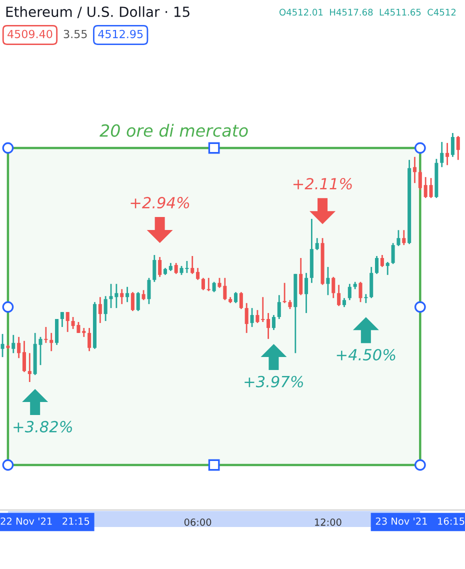 Image resolution: width=465 pixels, height=569 pixels. Describe the element at coordinates (174, 130) in the screenshot. I see `band-label: 20 ore di mercato` at that location.